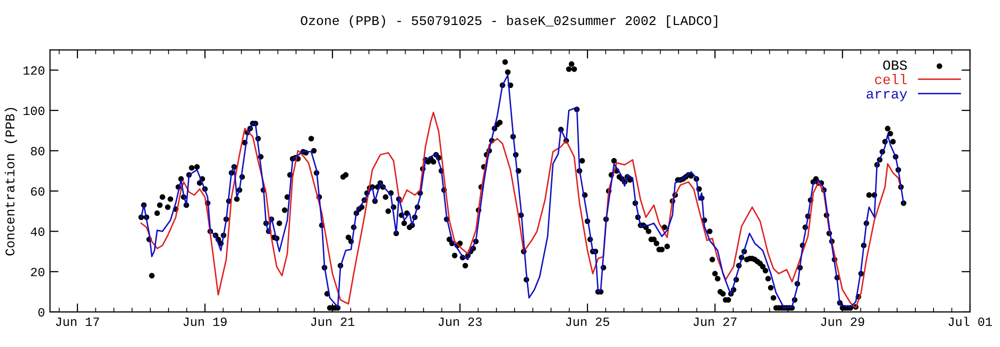 Image resolution: width=1000 pixels, height=347 pixels. I want to click on x-tick-label: Jun 17, so click(77, 322).